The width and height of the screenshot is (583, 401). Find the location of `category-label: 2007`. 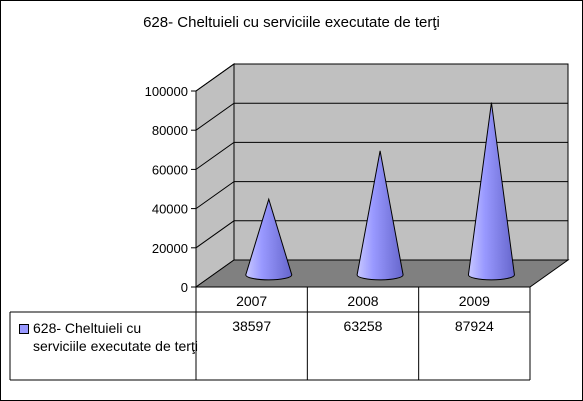

category-label: 2007 is located at coordinates (251, 301).